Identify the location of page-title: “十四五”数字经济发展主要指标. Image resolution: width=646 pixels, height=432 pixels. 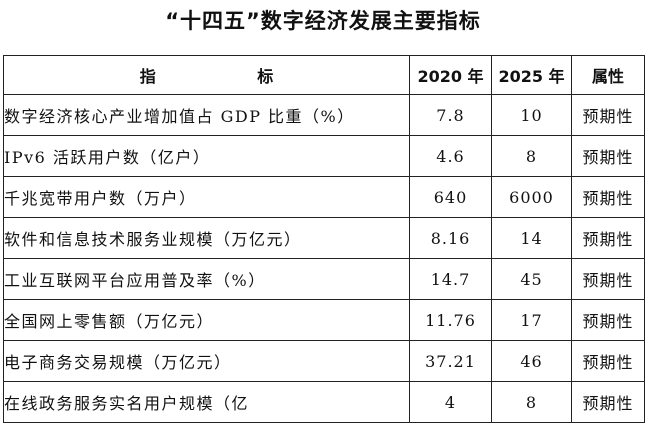
(323, 21).